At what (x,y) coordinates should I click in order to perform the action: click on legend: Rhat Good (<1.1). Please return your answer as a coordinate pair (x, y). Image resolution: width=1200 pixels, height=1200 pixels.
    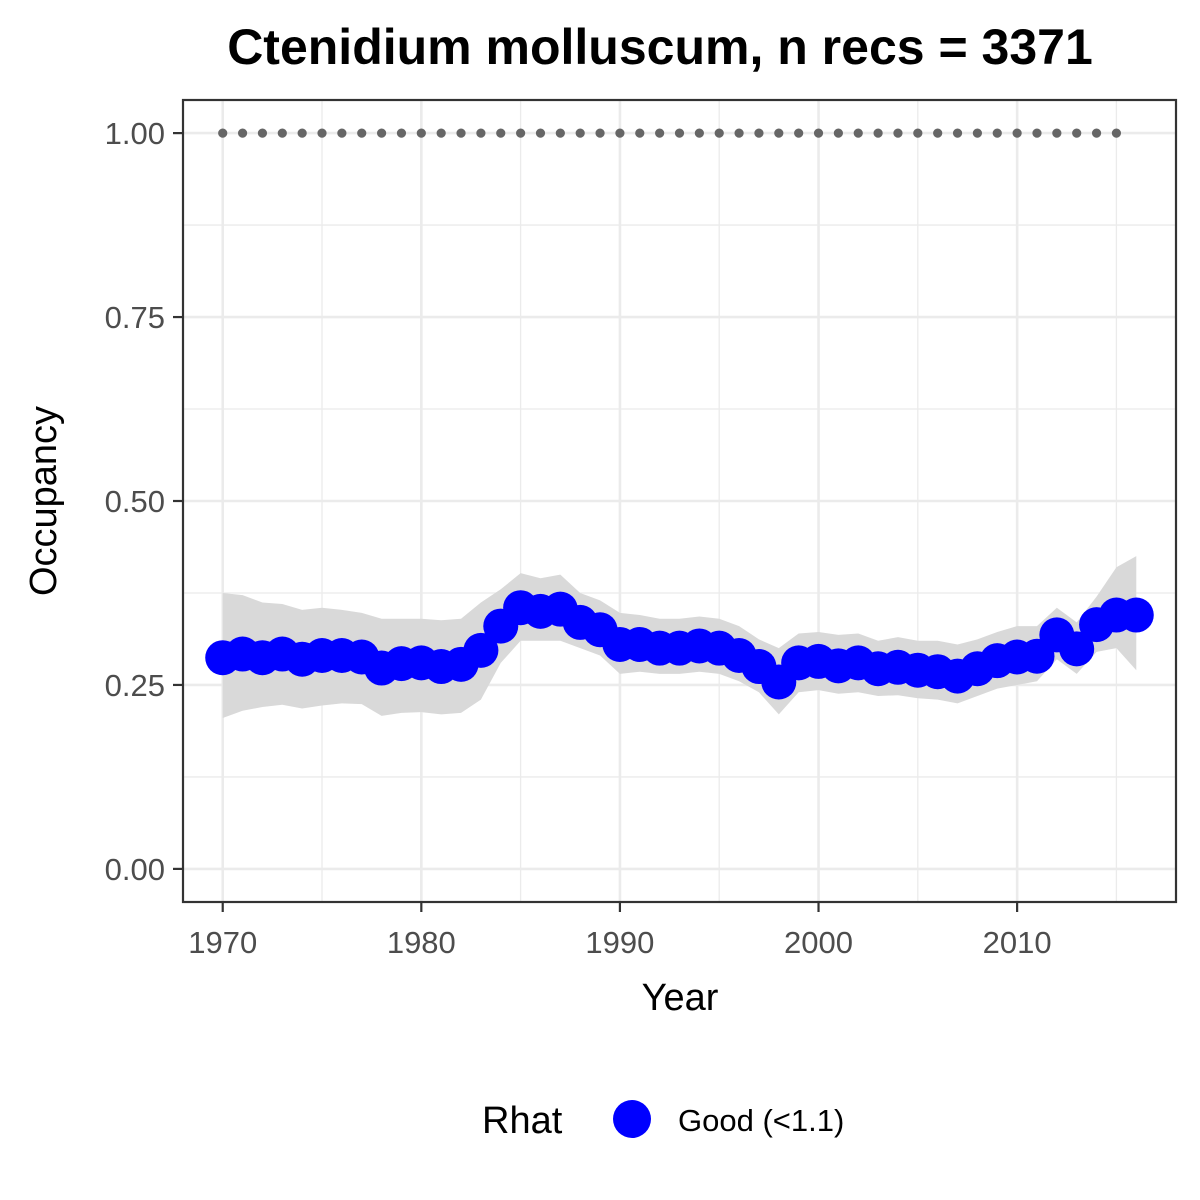
    Looking at the image, I should click on (663, 1121).